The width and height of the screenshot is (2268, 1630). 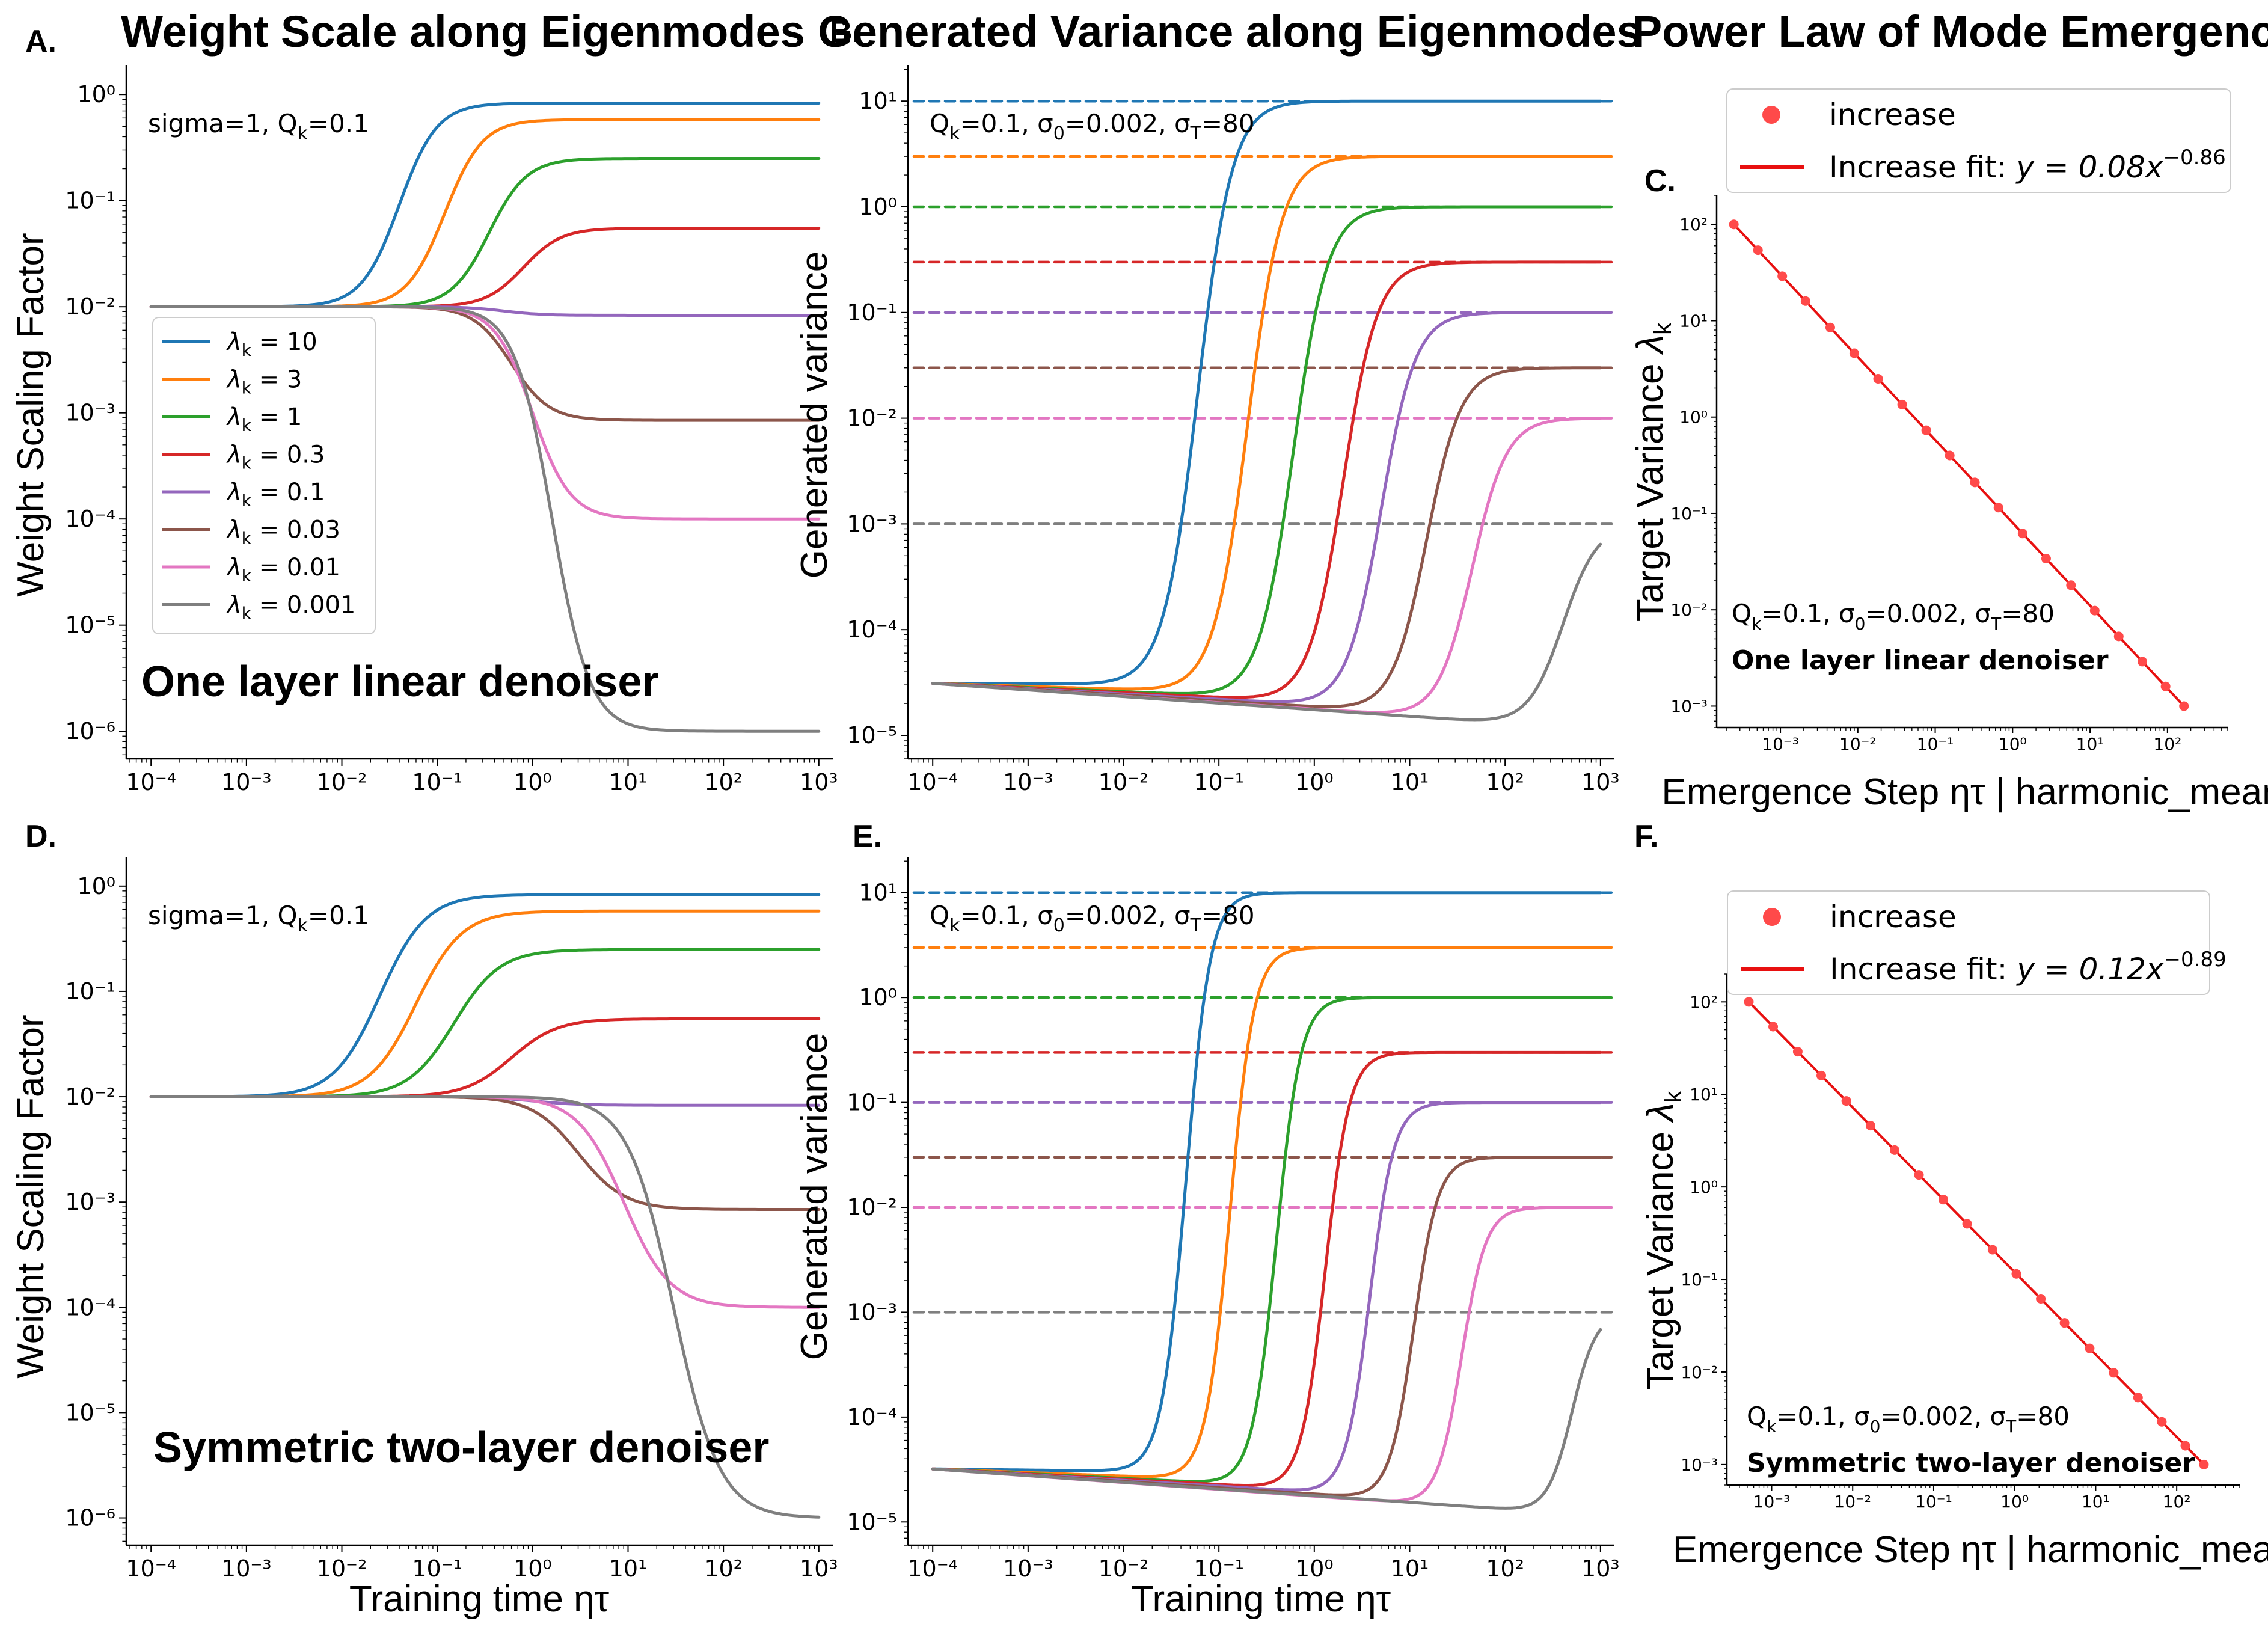 What do you see at coordinates (288, 455) in the screenshot?
I see `legend-value: = 0.3` at bounding box center [288, 455].